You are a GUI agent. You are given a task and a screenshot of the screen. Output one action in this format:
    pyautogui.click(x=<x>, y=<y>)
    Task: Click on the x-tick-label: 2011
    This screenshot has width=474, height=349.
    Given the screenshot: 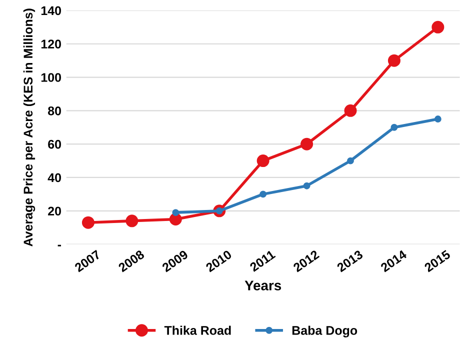 What is the action you would take?
    pyautogui.click(x=262, y=261)
    